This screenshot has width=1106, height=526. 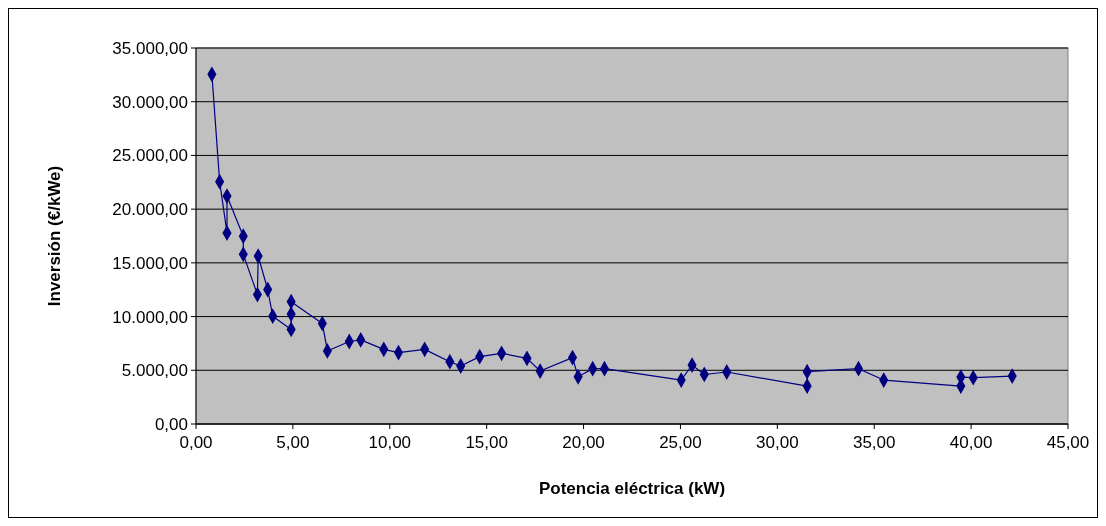 What do you see at coordinates (971, 442) in the screenshot?
I see `x-tick-label: 40,00` at bounding box center [971, 442].